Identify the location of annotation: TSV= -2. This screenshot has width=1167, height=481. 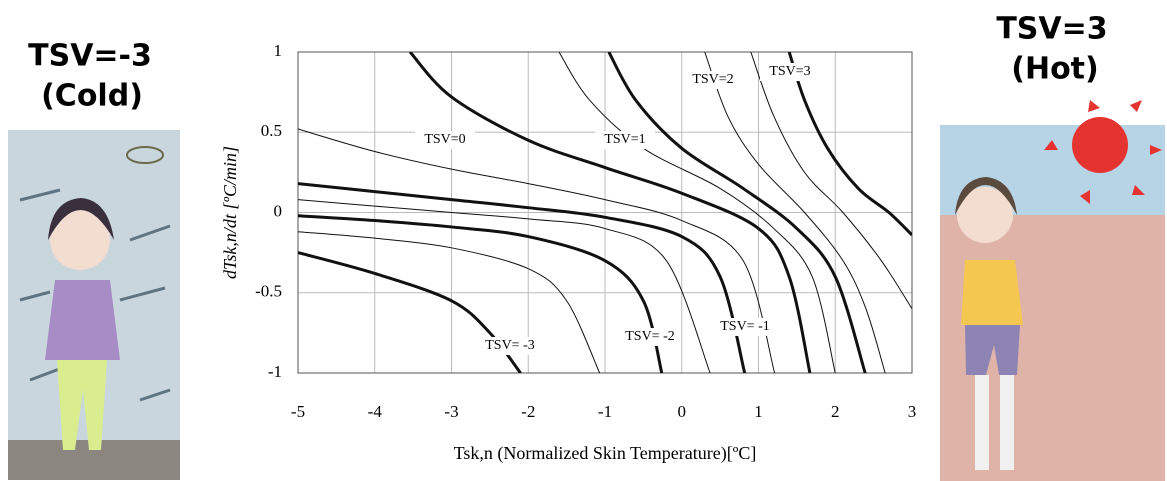
(650, 336).